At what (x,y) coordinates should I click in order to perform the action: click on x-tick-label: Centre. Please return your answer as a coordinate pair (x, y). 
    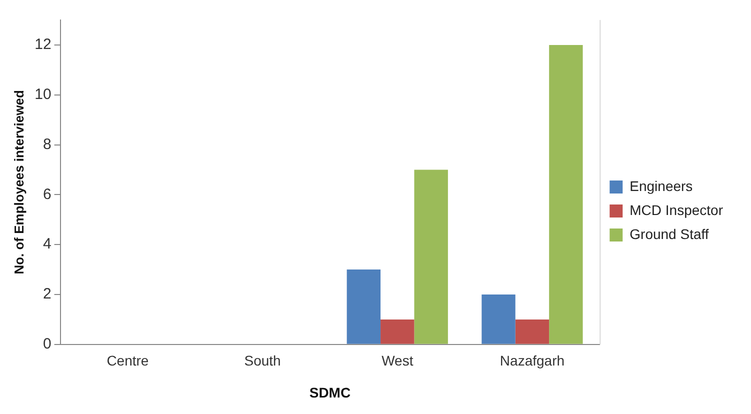
    Looking at the image, I should click on (127, 360).